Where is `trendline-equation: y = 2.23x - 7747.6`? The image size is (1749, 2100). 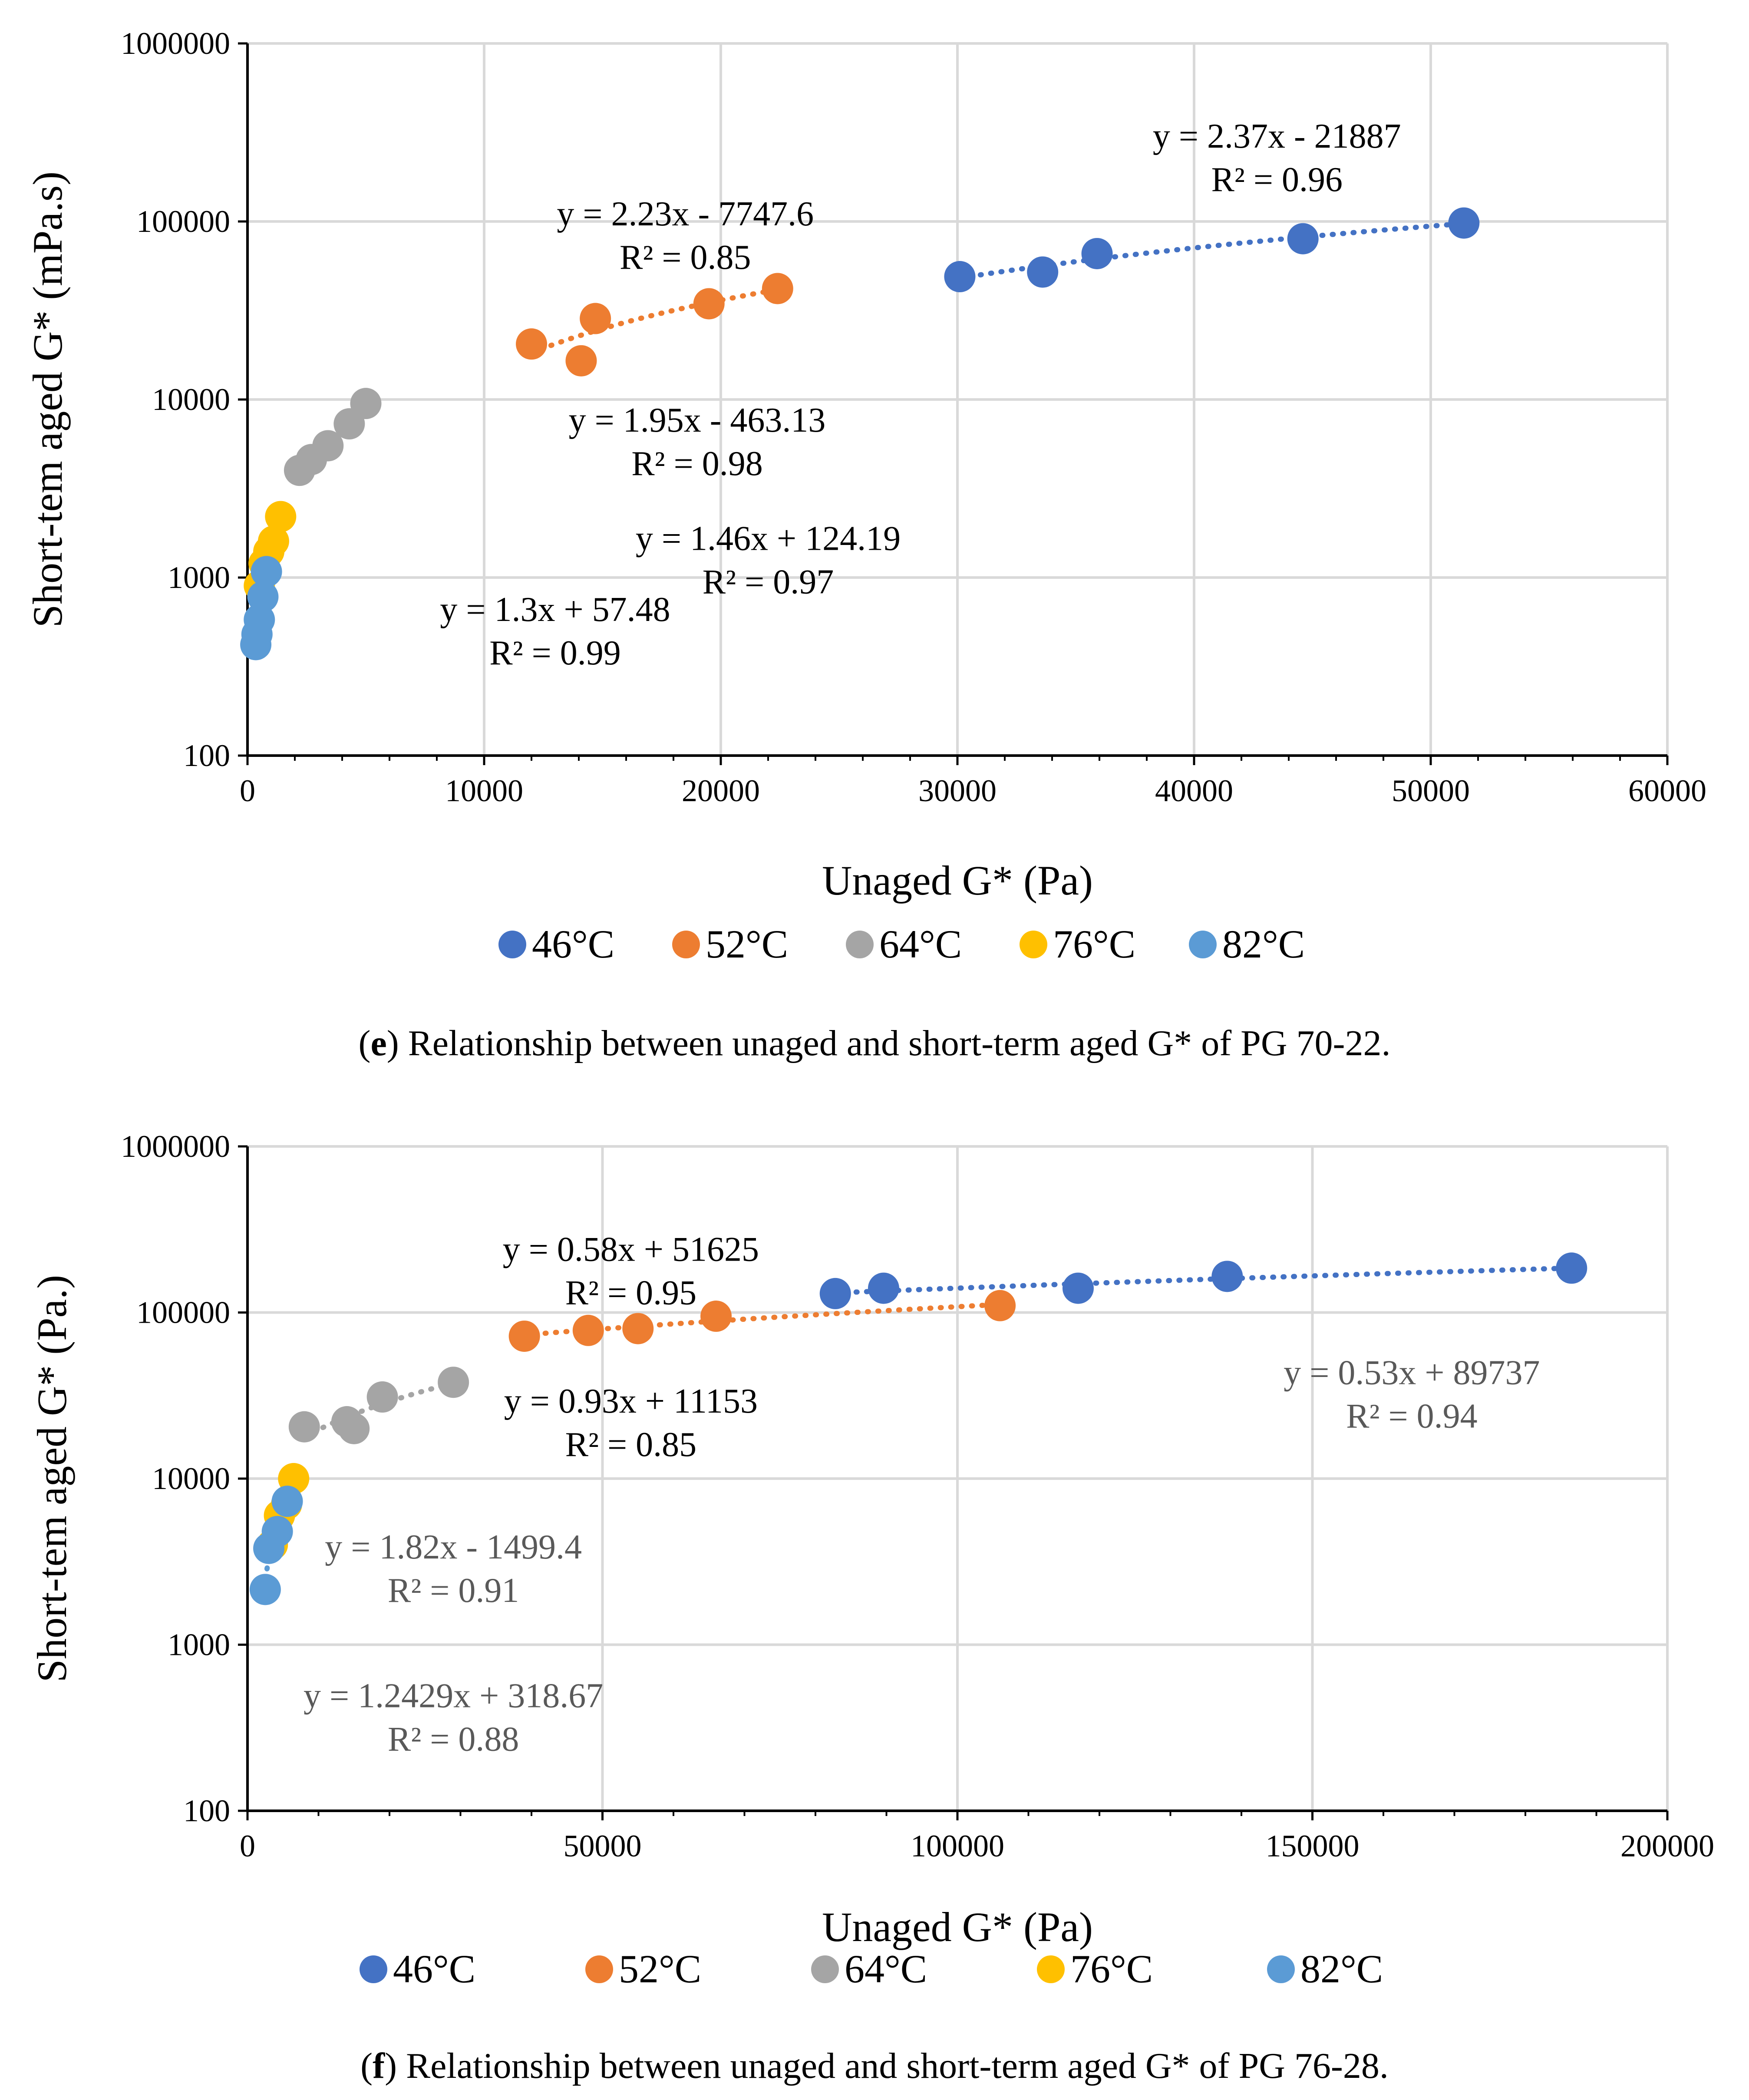
trendline-equation: y = 2.23x - 7747.6 is located at coordinates (685, 214).